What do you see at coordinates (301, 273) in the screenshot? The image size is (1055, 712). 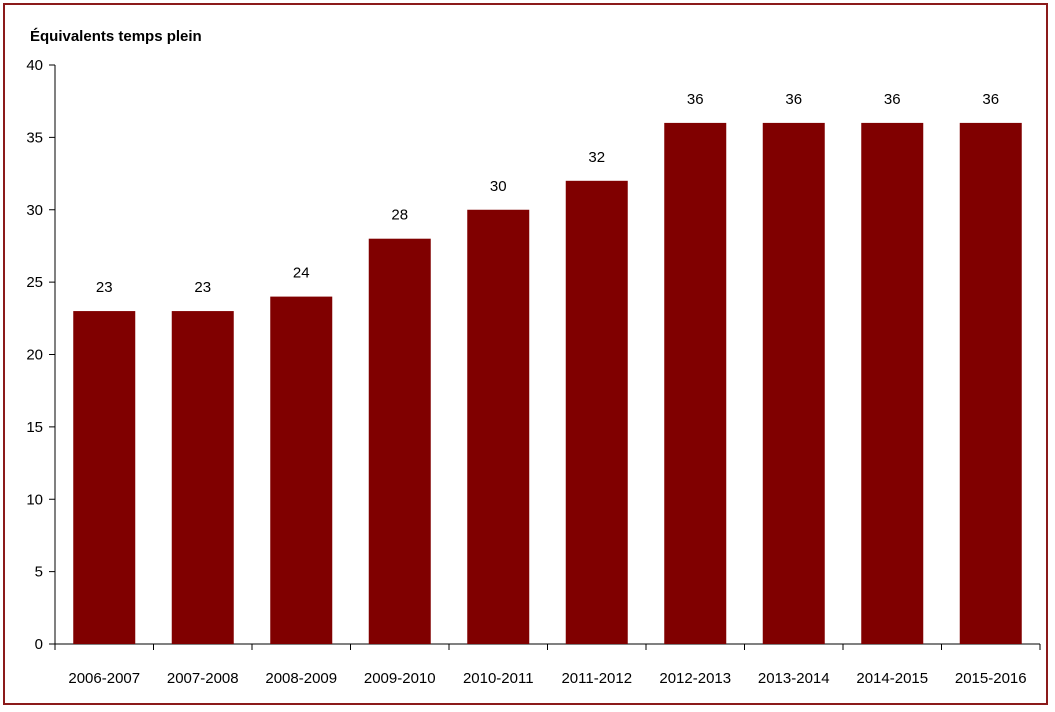 I see `data-label: 24` at bounding box center [301, 273].